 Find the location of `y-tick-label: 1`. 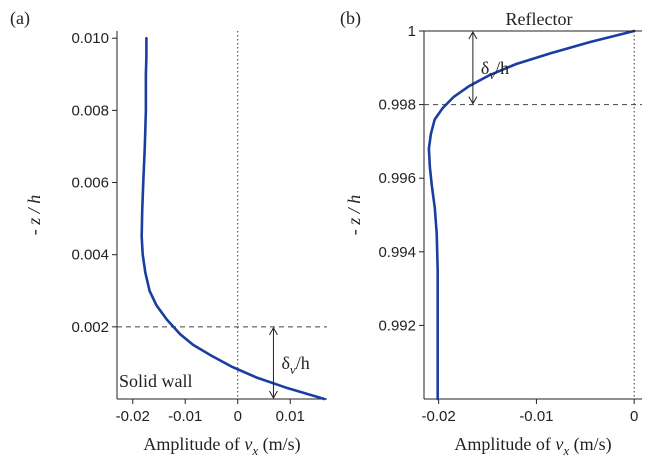

y-tick-label: 1 is located at coordinates (412, 31).